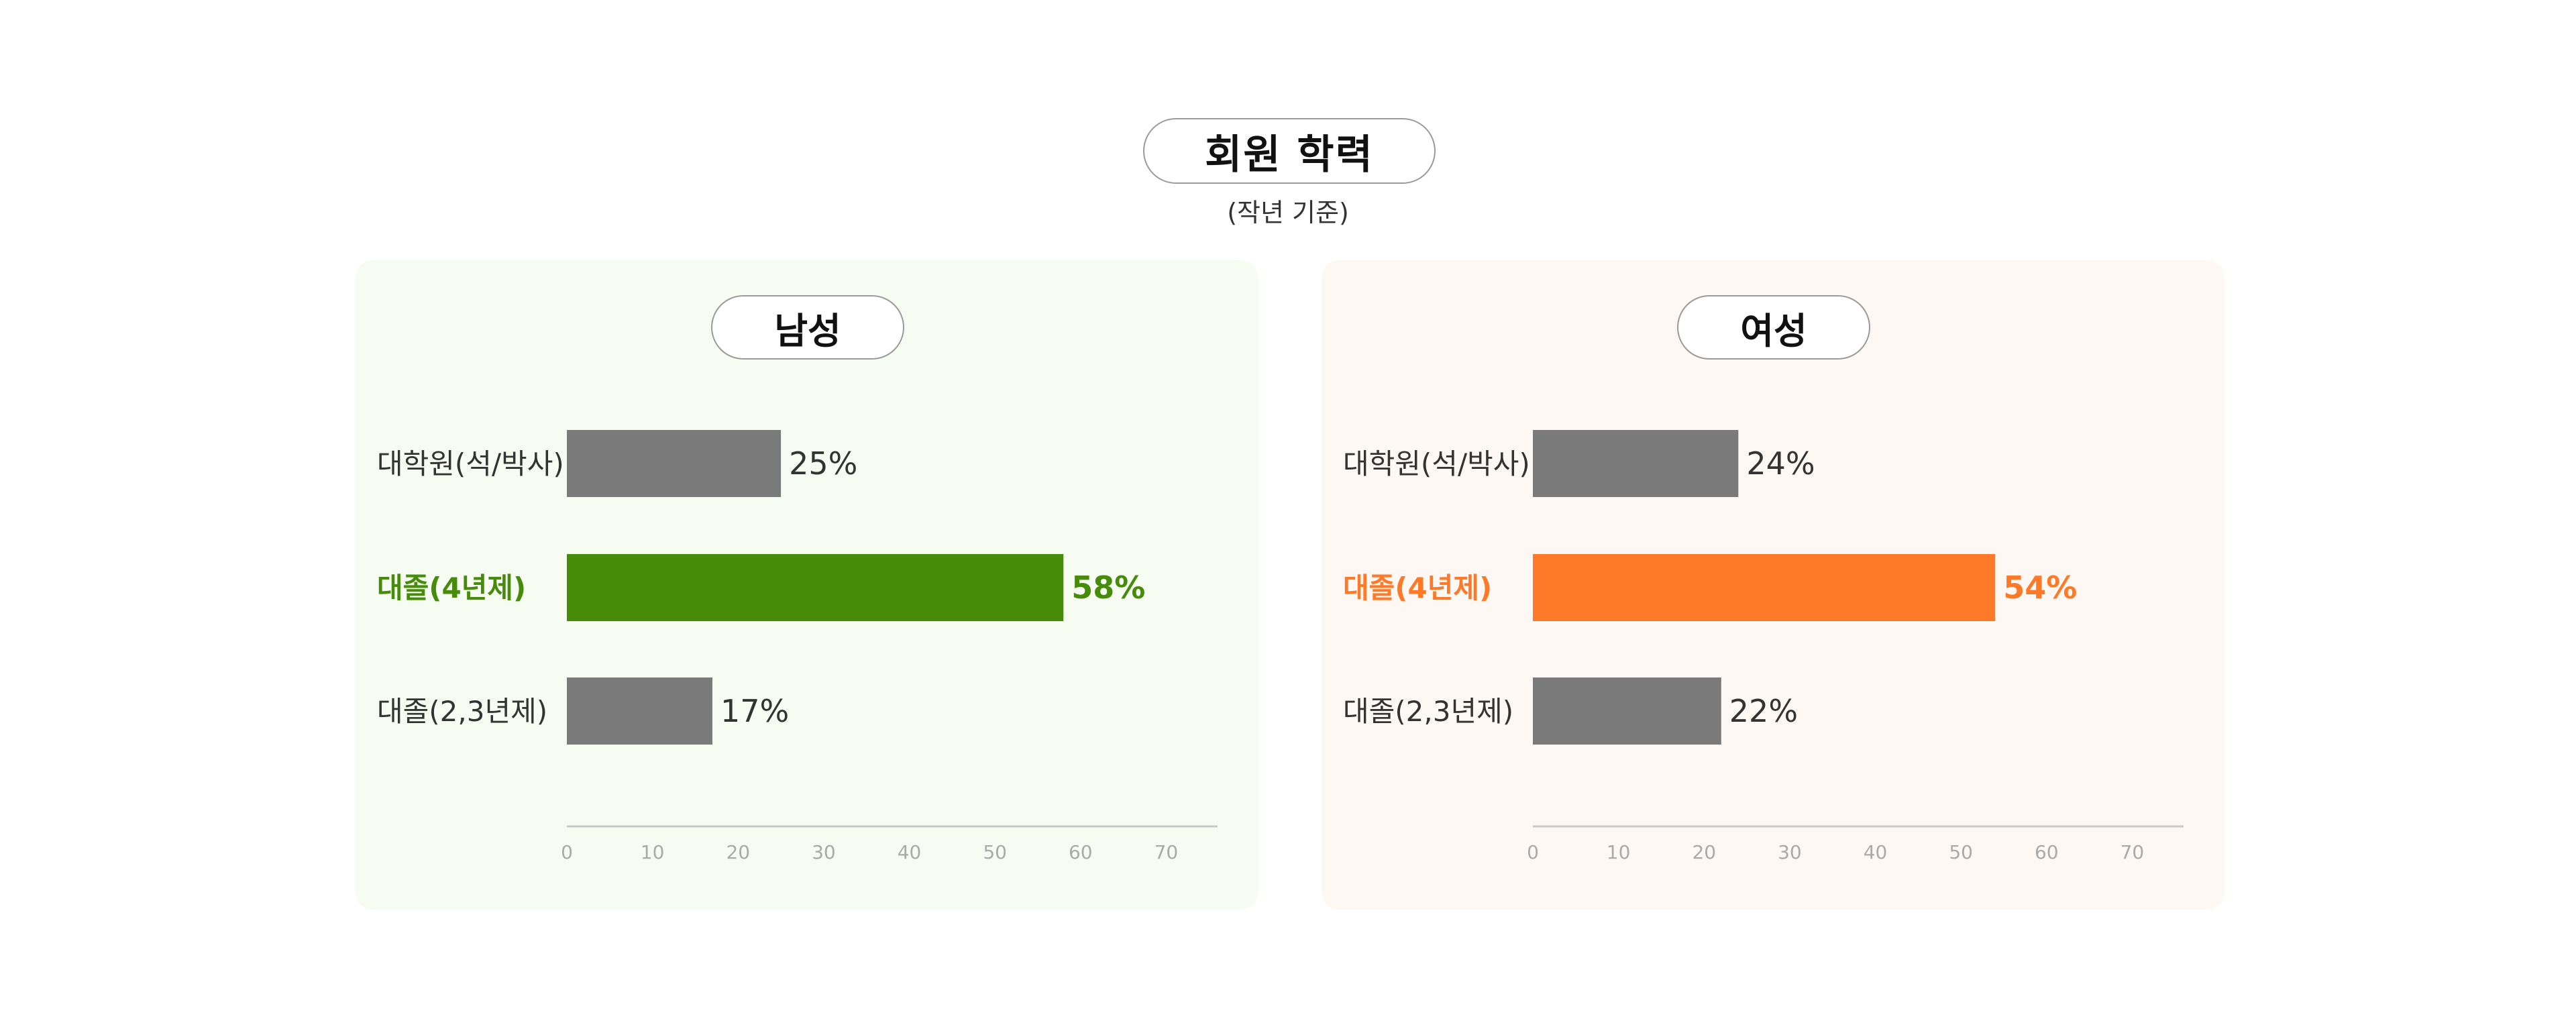 The image size is (2576, 1033). Describe the element at coordinates (1780, 463) in the screenshot. I see `value-label: 24%` at that location.